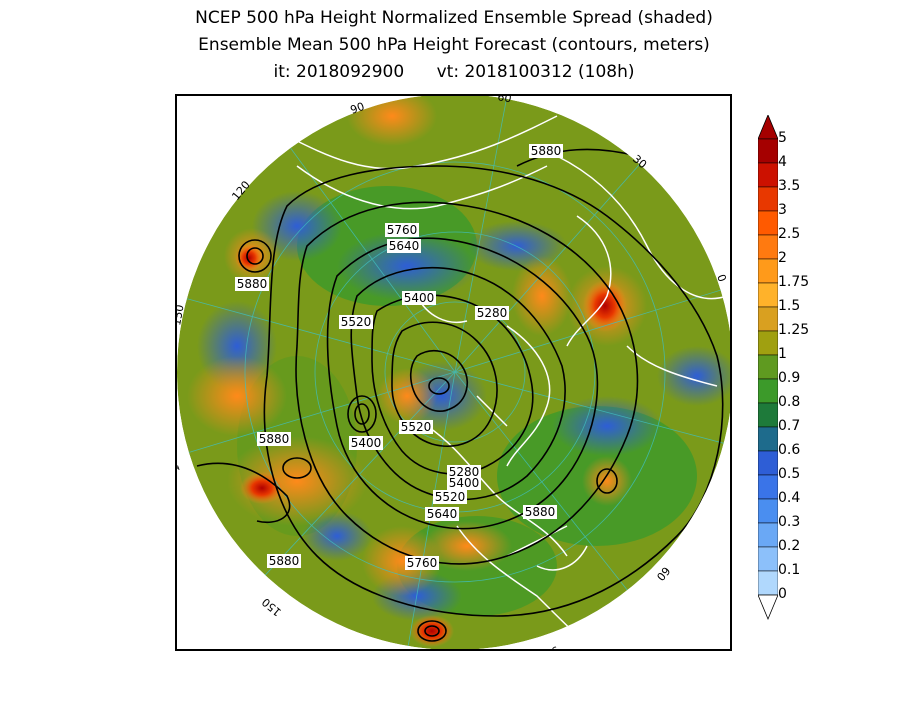  What do you see at coordinates (794, 282) in the screenshot?
I see `colorbar-tick-label: 1.75` at bounding box center [794, 282].